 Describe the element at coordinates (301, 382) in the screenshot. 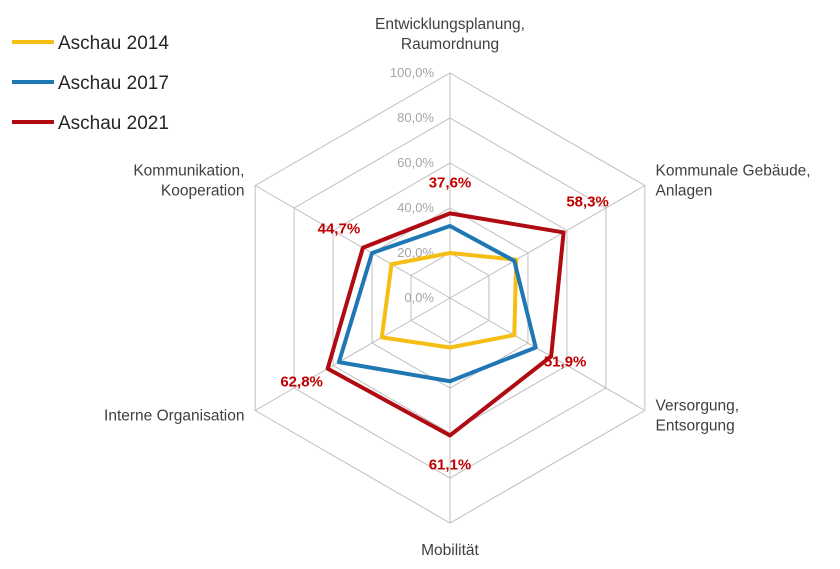

I see `data-label: 62,8%` at that location.